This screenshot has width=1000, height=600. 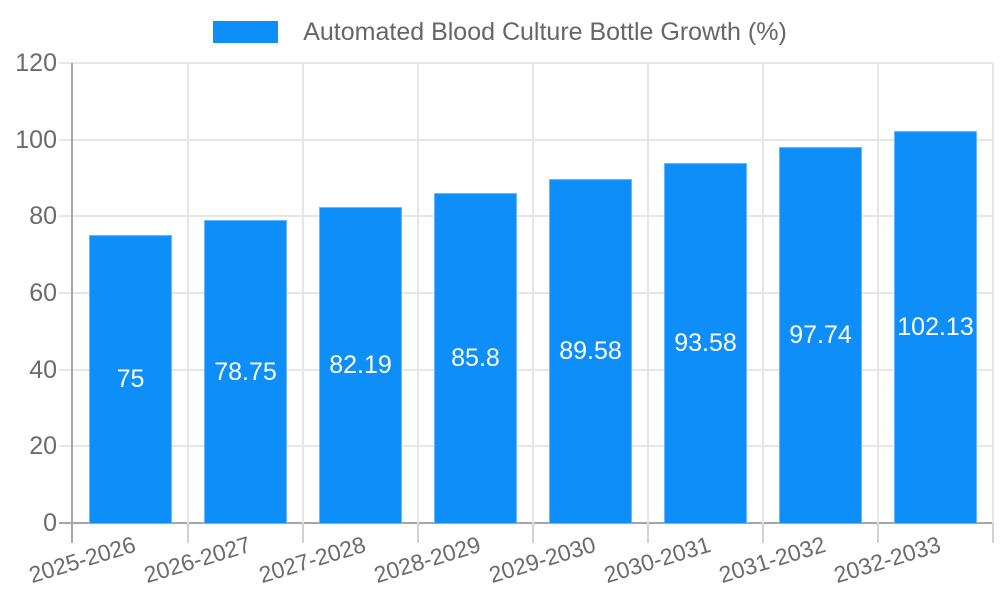 I want to click on bar: 85.8, so click(x=475, y=358).